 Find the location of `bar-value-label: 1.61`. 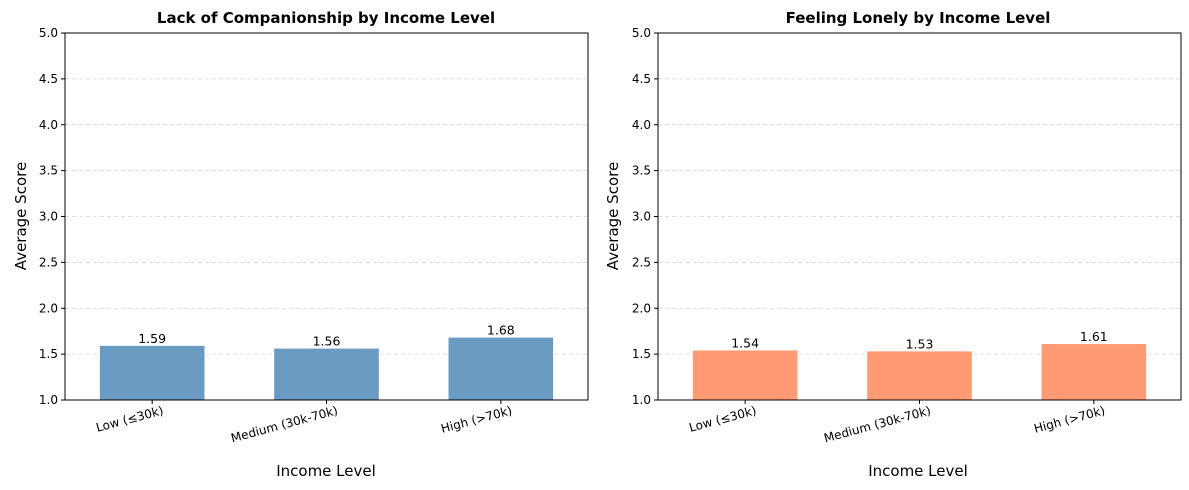

bar-value-label: 1.61 is located at coordinates (1094, 336).